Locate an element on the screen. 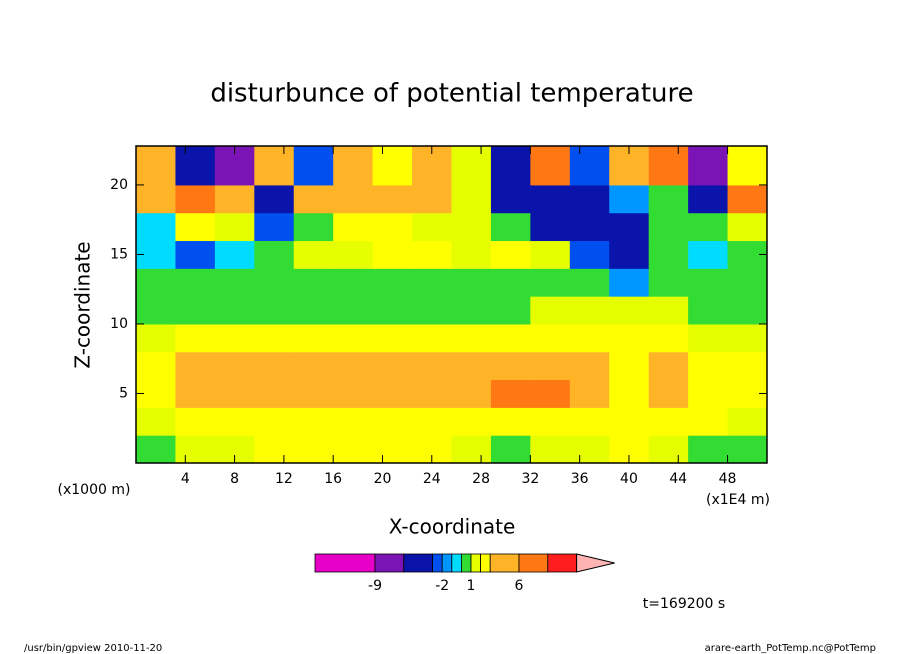 Image resolution: width=904 pixels, height=654 pixels. y-tick-label: 20 is located at coordinates (119, 185).